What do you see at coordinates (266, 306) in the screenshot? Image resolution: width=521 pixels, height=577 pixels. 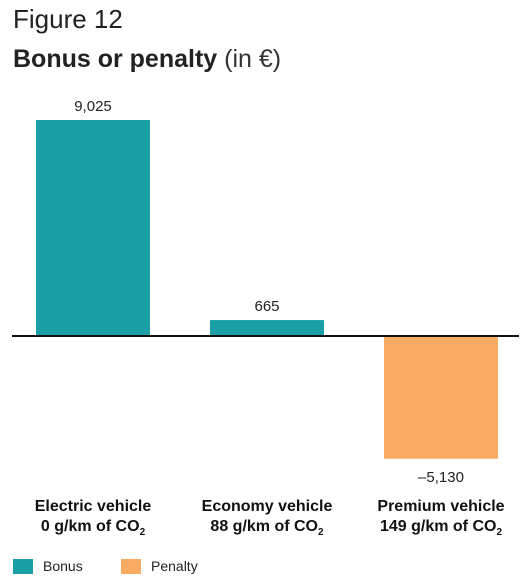 I see `value-label-economy: 665` at bounding box center [266, 306].